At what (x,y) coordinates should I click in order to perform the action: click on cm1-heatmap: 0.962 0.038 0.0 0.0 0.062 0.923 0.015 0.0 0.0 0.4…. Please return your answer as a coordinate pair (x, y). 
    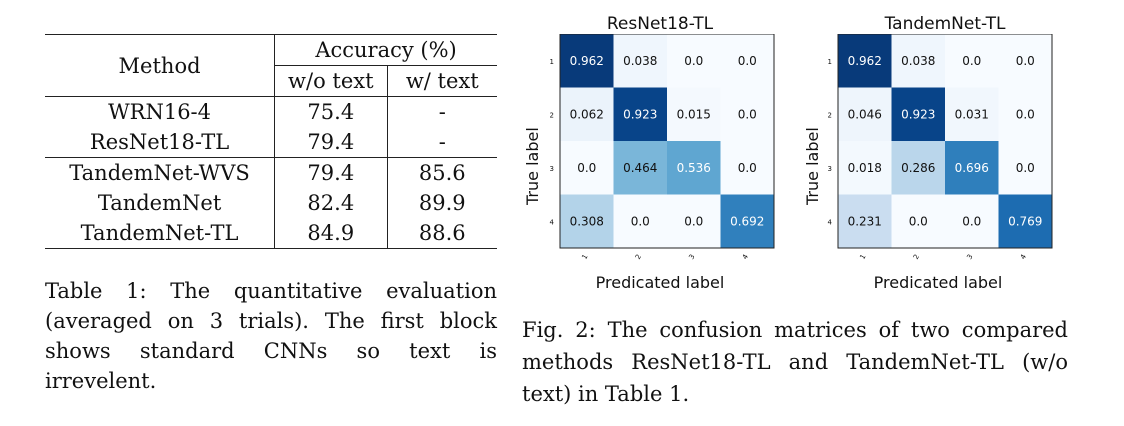
    Looking at the image, I should click on (662, 147).